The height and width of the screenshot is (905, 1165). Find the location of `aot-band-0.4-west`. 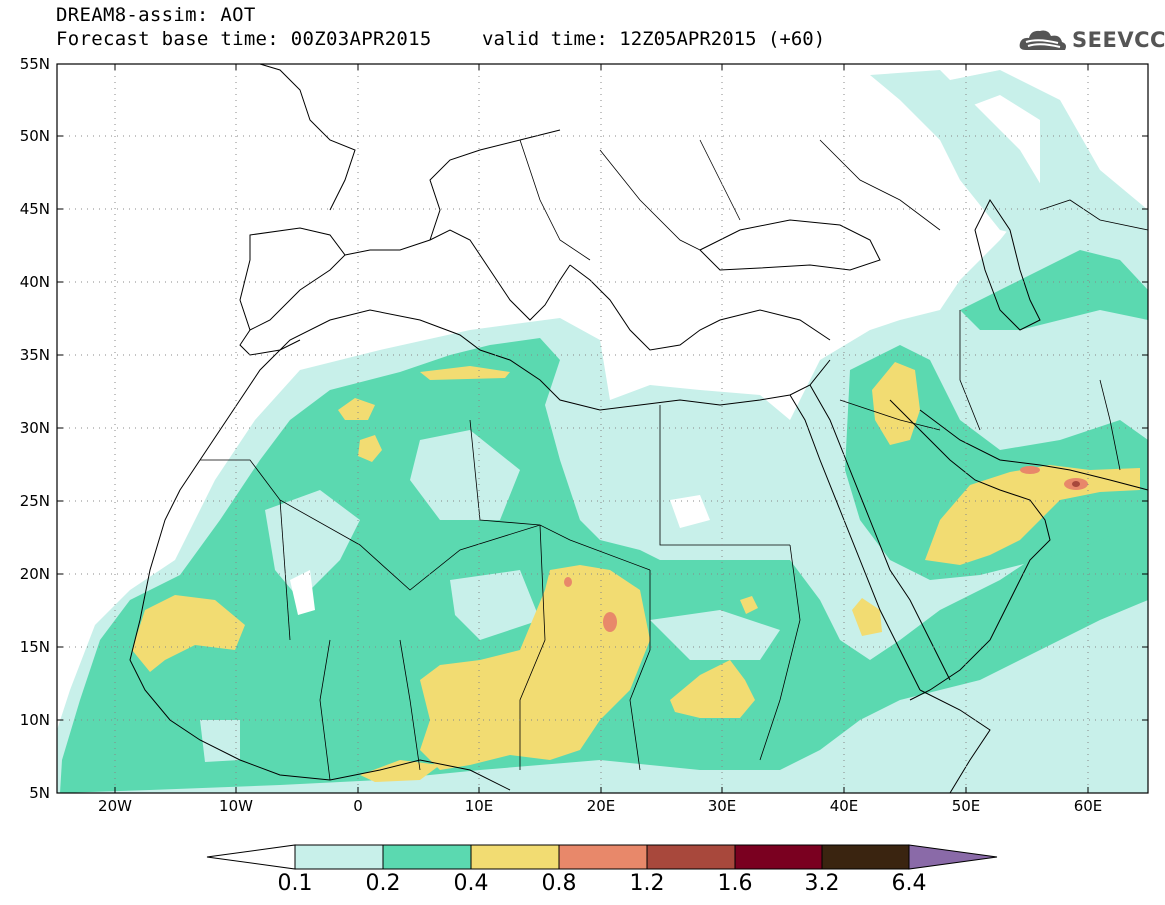

aot-band-0.4-west is located at coordinates (188, 633).